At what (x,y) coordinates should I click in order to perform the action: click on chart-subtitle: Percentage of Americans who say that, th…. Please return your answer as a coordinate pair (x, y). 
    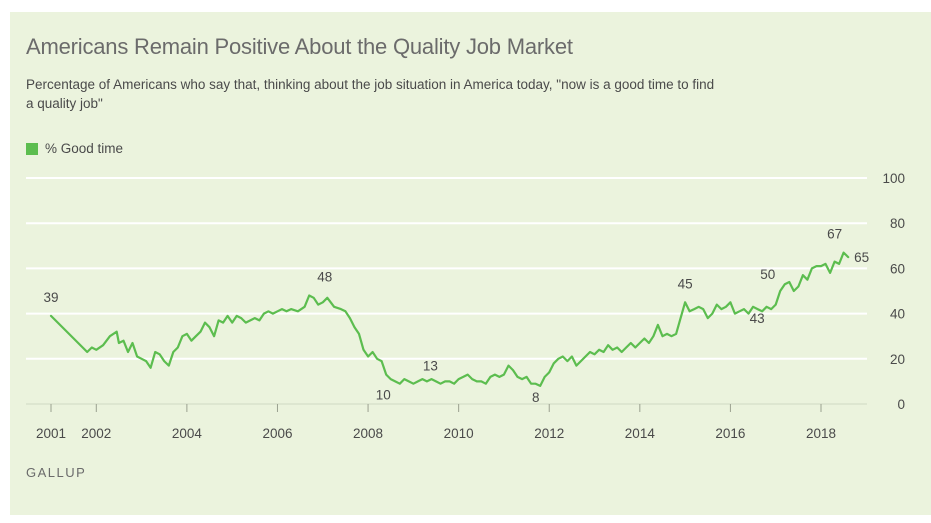
    Looking at the image, I should click on (370, 94).